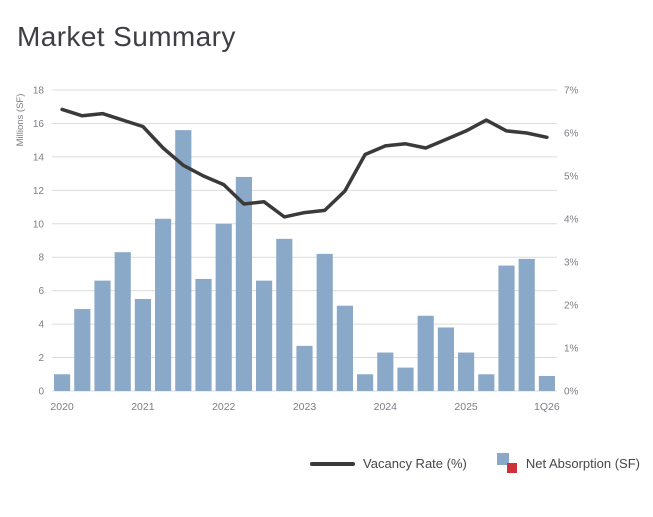 Image resolution: width=653 pixels, height=517 pixels. I want to click on bar-2Q21, so click(163, 304).